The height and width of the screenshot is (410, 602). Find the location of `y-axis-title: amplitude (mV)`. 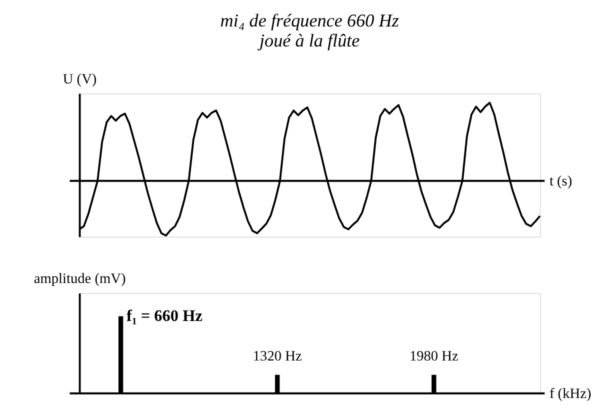

y-axis-title: amplitude (mV) is located at coordinates (80, 279).